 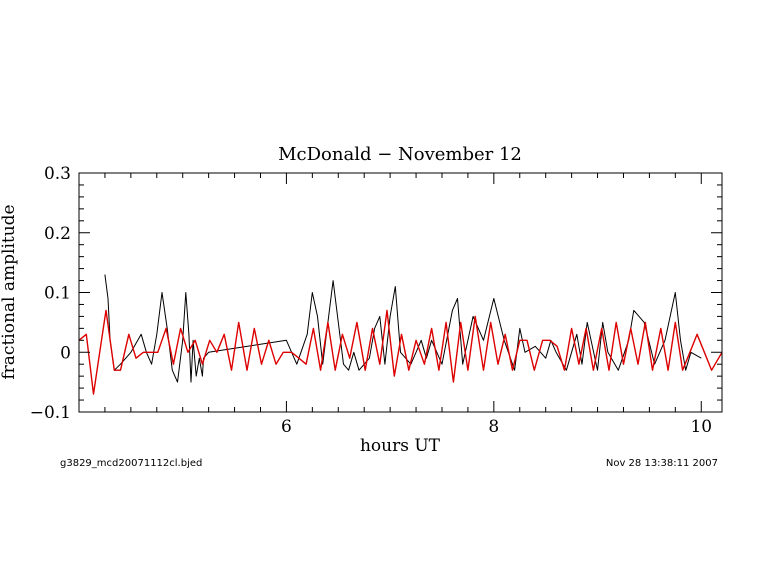 What do you see at coordinates (400, 154) in the screenshot?
I see `chart-title: McDonald − November 12` at bounding box center [400, 154].